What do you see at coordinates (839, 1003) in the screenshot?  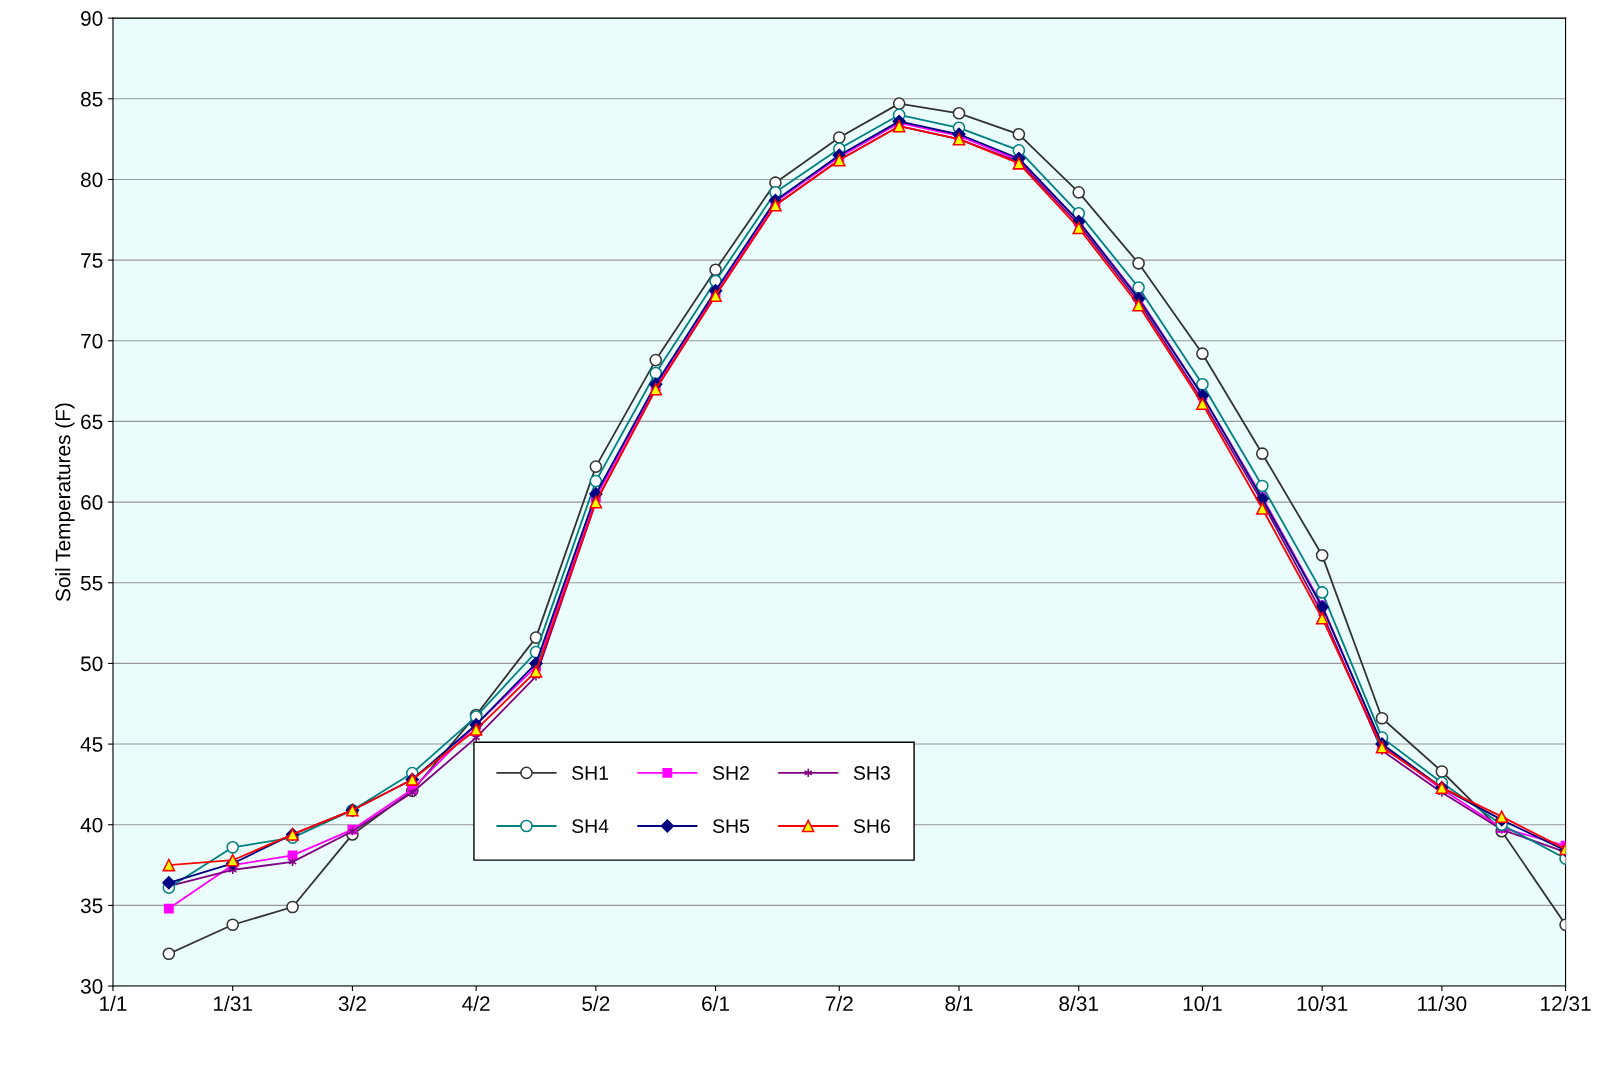 I see `x-tick-label: 7/2` at bounding box center [839, 1003].